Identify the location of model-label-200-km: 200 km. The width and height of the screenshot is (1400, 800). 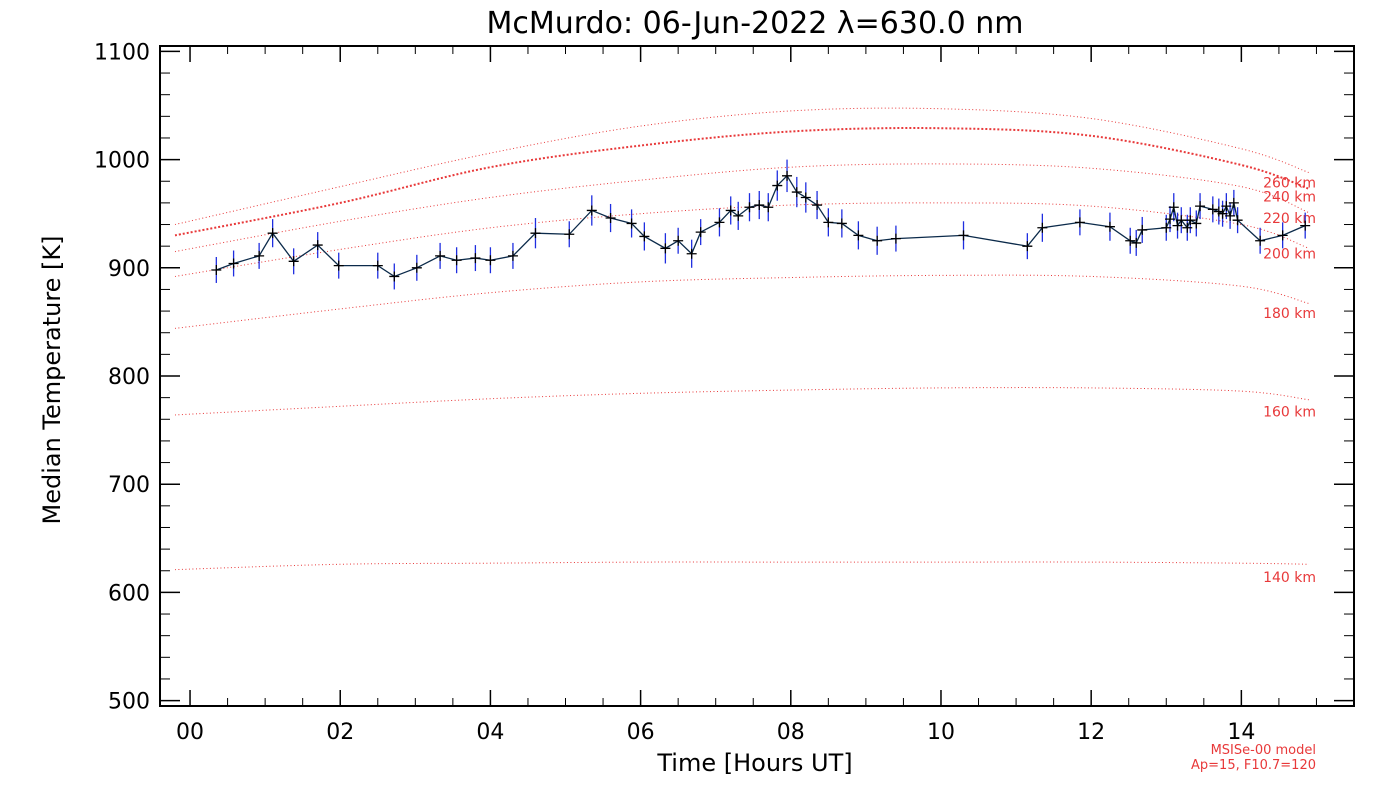
(1289, 255).